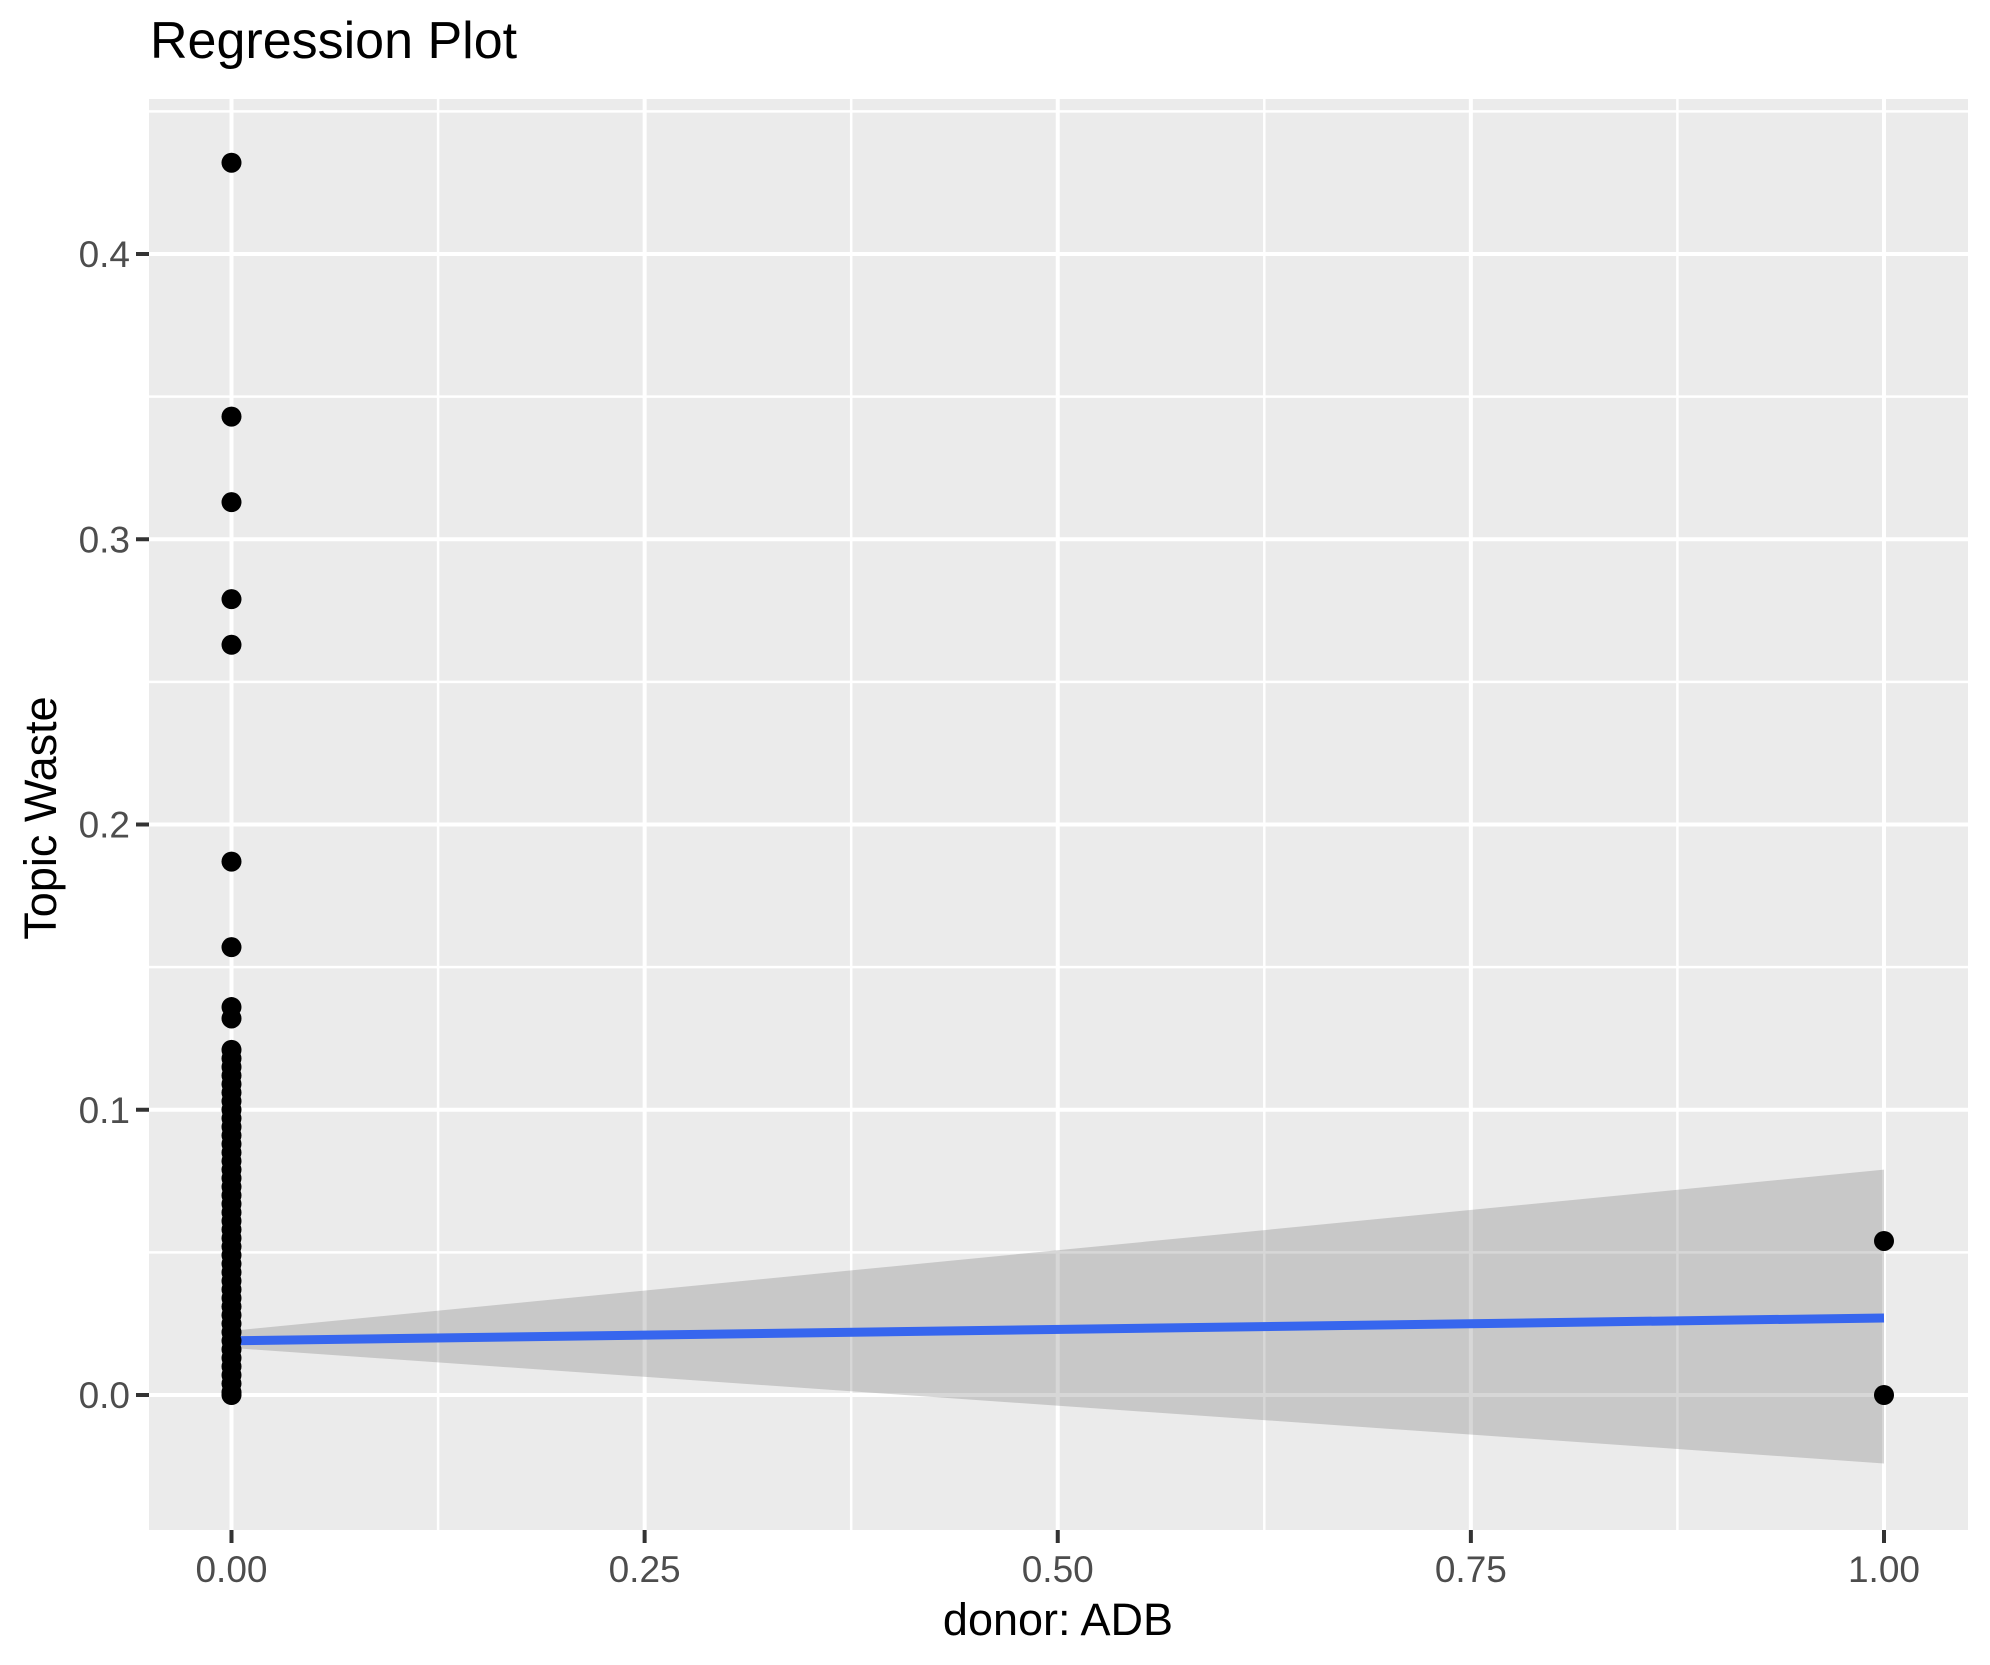 The height and width of the screenshot is (1665, 1990). Describe the element at coordinates (104, 254) in the screenshot. I see `y-tick-label: 0.4` at that location.